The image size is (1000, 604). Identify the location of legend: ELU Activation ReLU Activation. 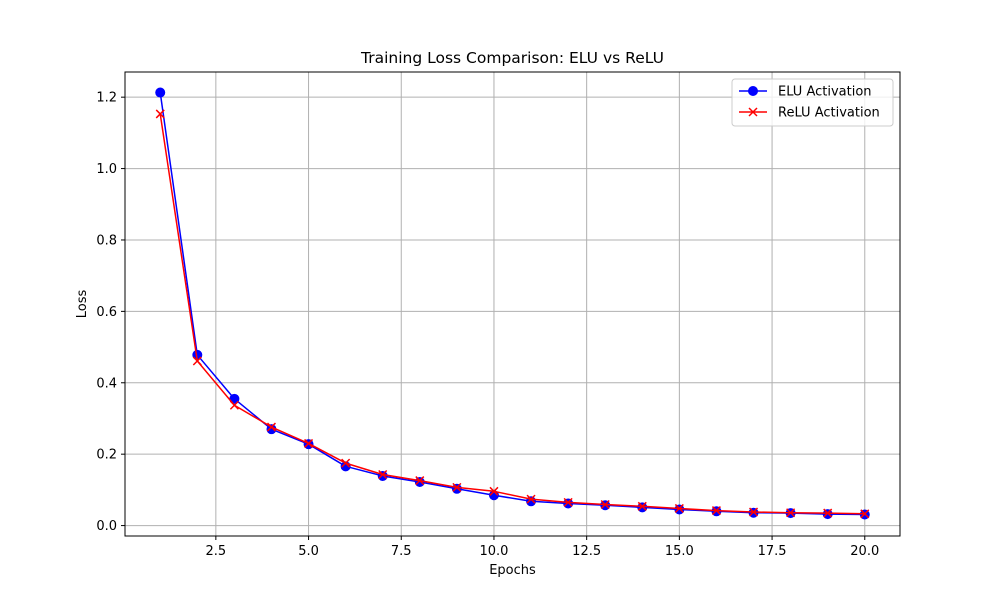
(812, 102).